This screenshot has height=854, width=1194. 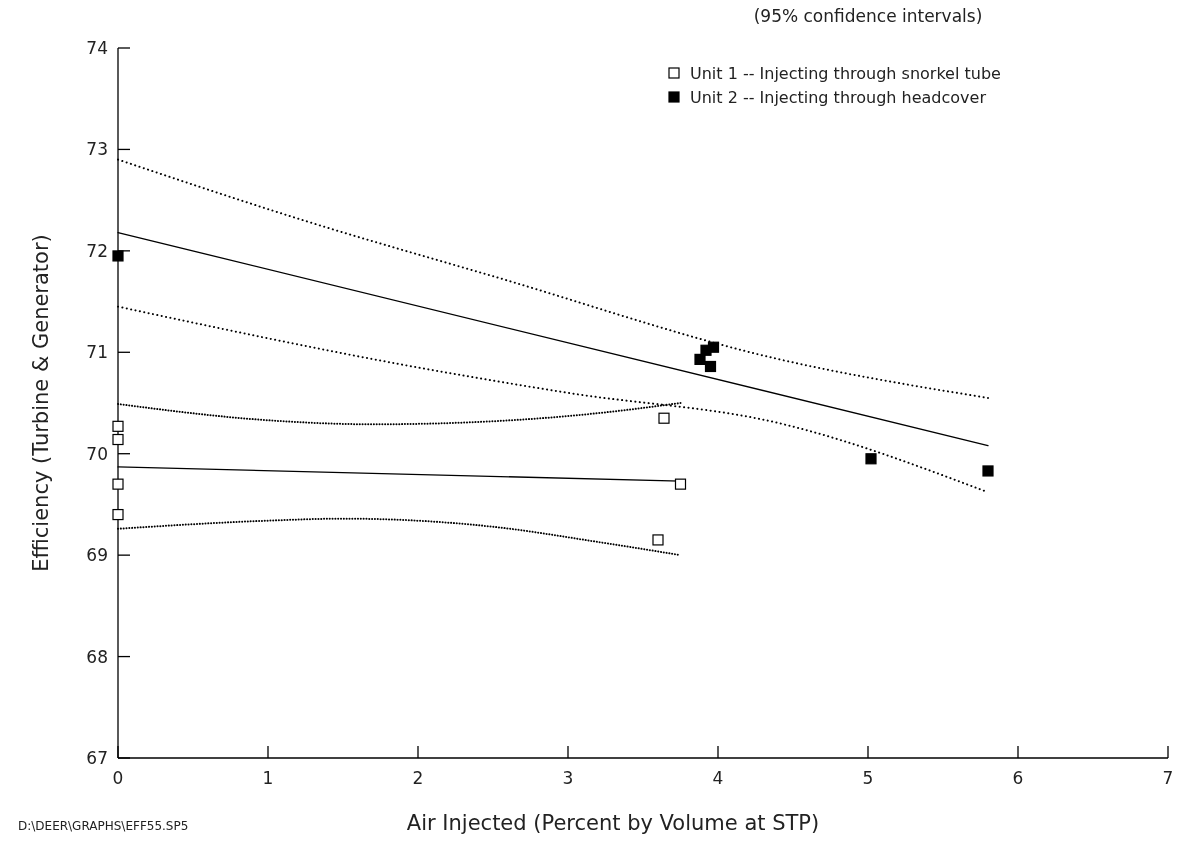 I want to click on x-tick-label: 1, so click(x=268, y=778).